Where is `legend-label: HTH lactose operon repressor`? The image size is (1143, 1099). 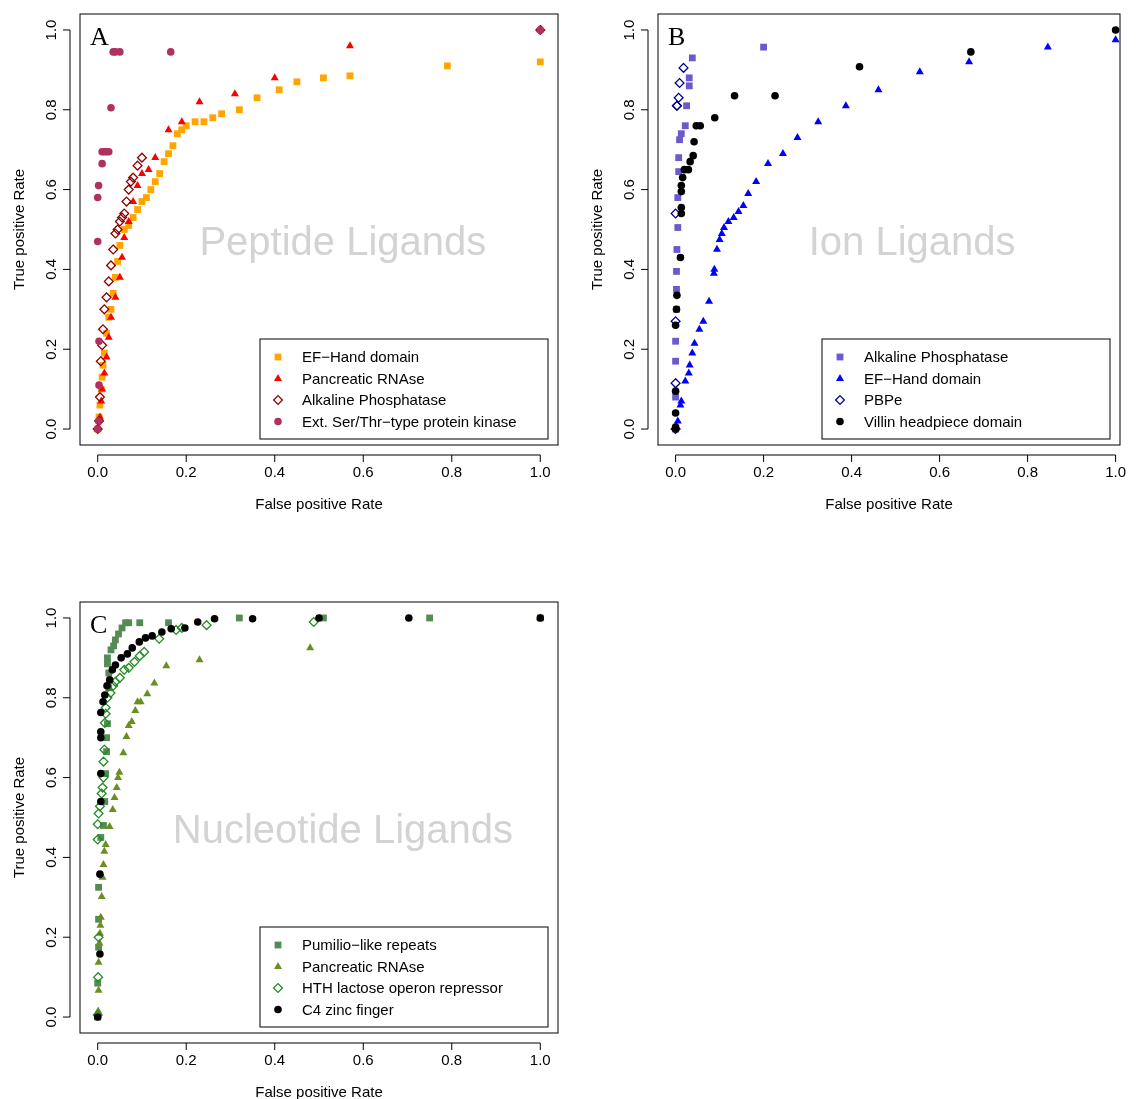
legend-label: HTH lactose operon repressor is located at coordinates (402, 987).